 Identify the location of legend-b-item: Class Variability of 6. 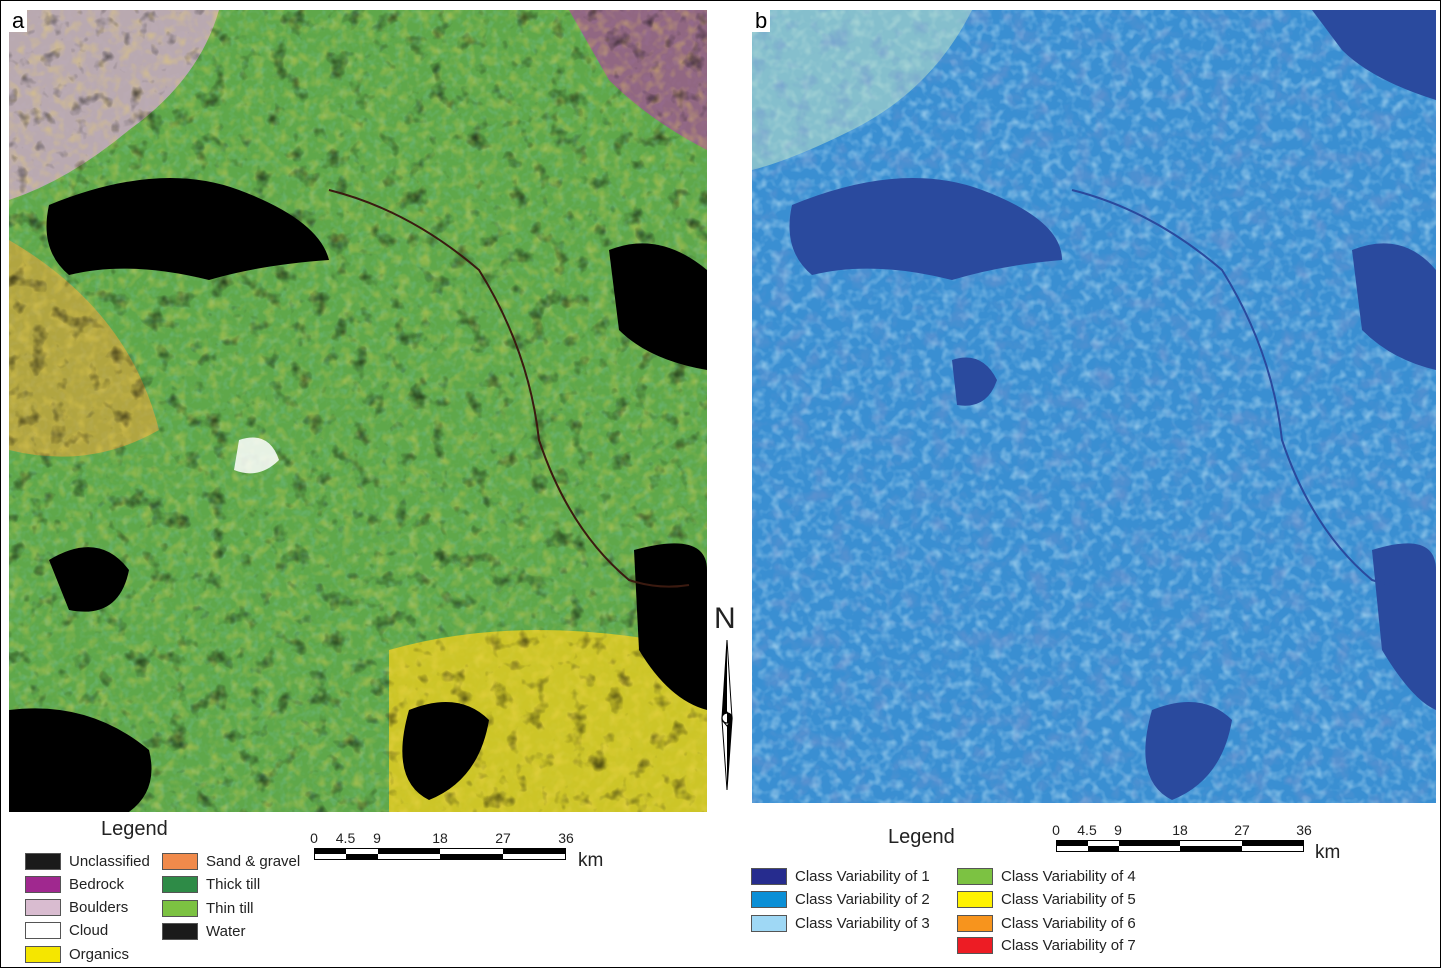
(1046, 923).